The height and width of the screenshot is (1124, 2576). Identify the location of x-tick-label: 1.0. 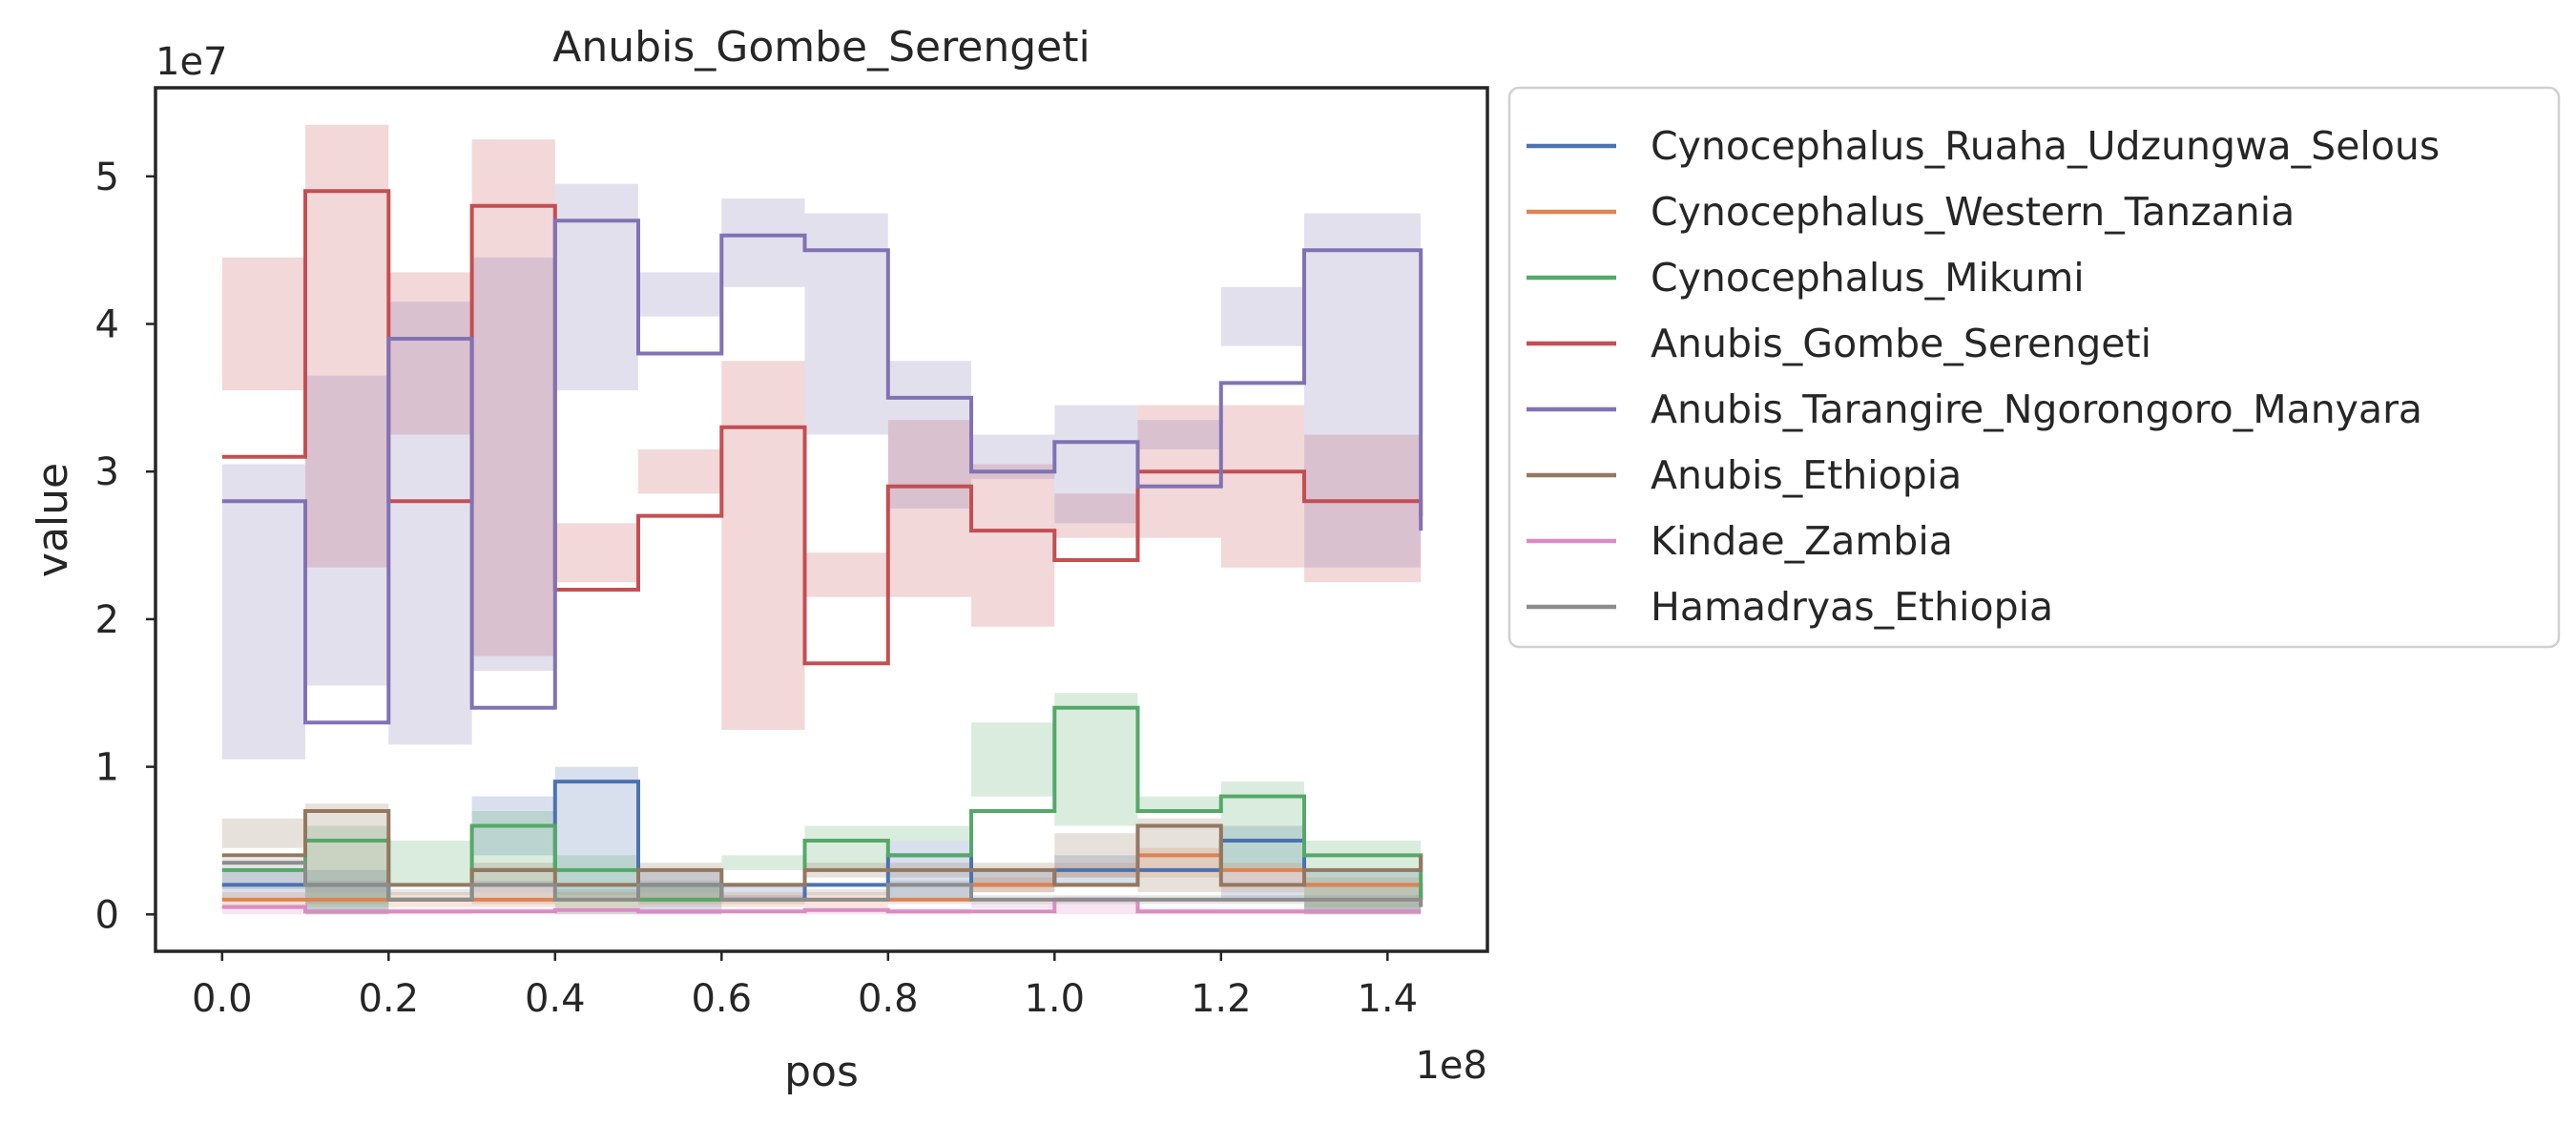
(1054, 999).